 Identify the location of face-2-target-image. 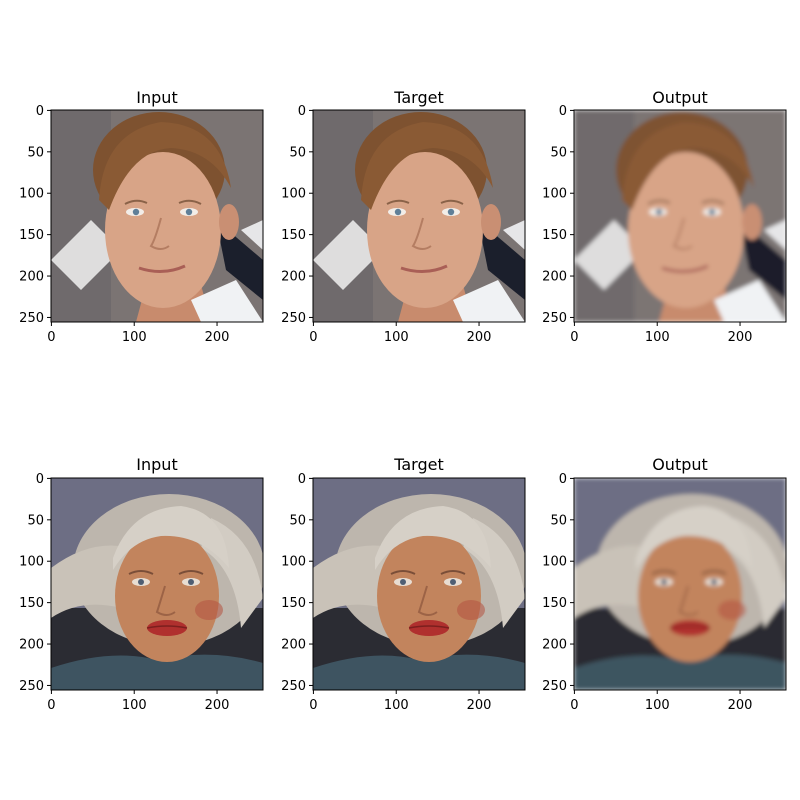
(419, 584).